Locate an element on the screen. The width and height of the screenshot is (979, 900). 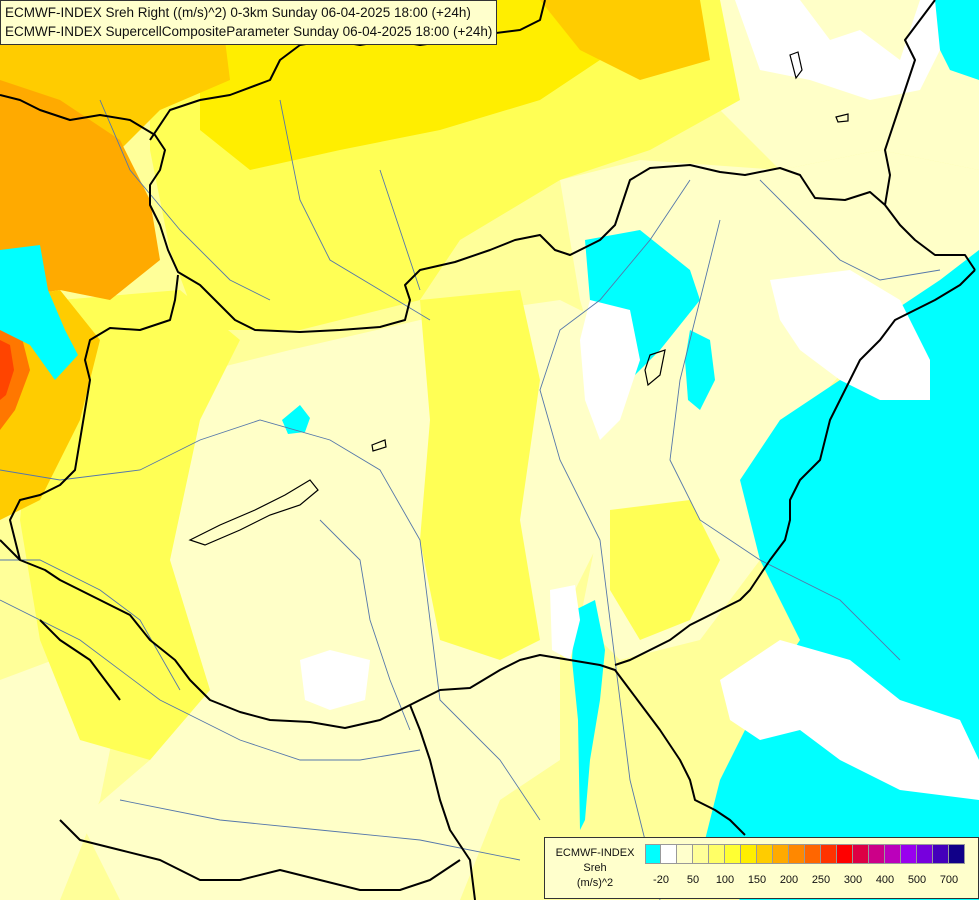
legend-tick-label: 300 is located at coordinates (853, 880).